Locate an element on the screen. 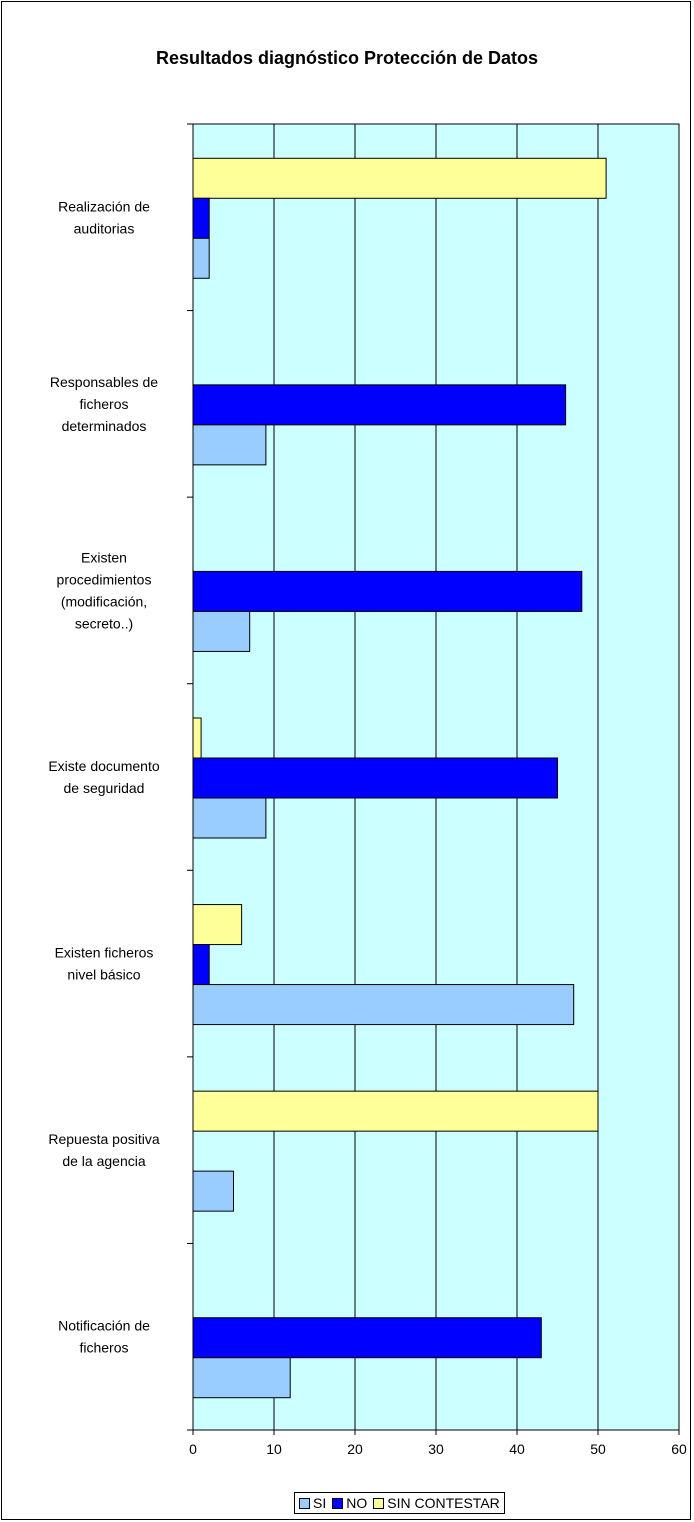  category-label-line: de la agencia is located at coordinates (104, 1161).